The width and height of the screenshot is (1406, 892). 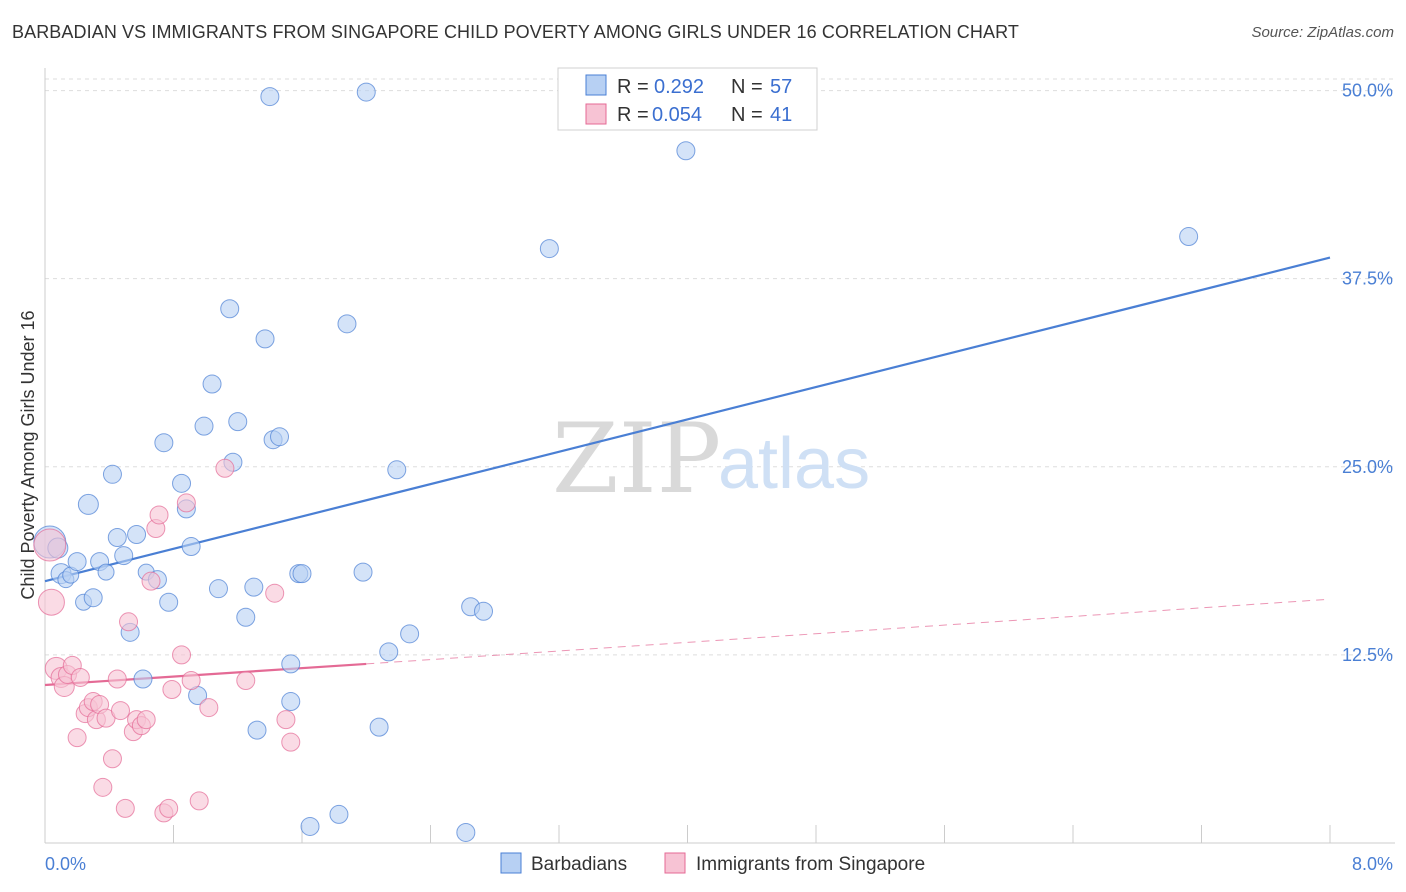 I want to click on legend-r-label-1: R =, so click(x=633, y=87).